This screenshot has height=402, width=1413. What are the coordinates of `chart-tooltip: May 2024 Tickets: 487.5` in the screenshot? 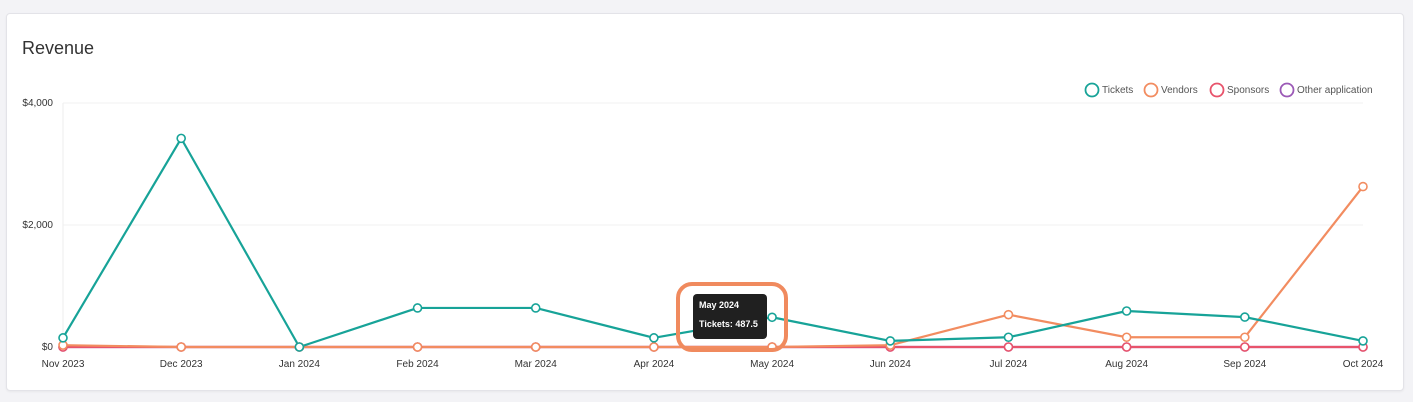 It's located at (730, 316).